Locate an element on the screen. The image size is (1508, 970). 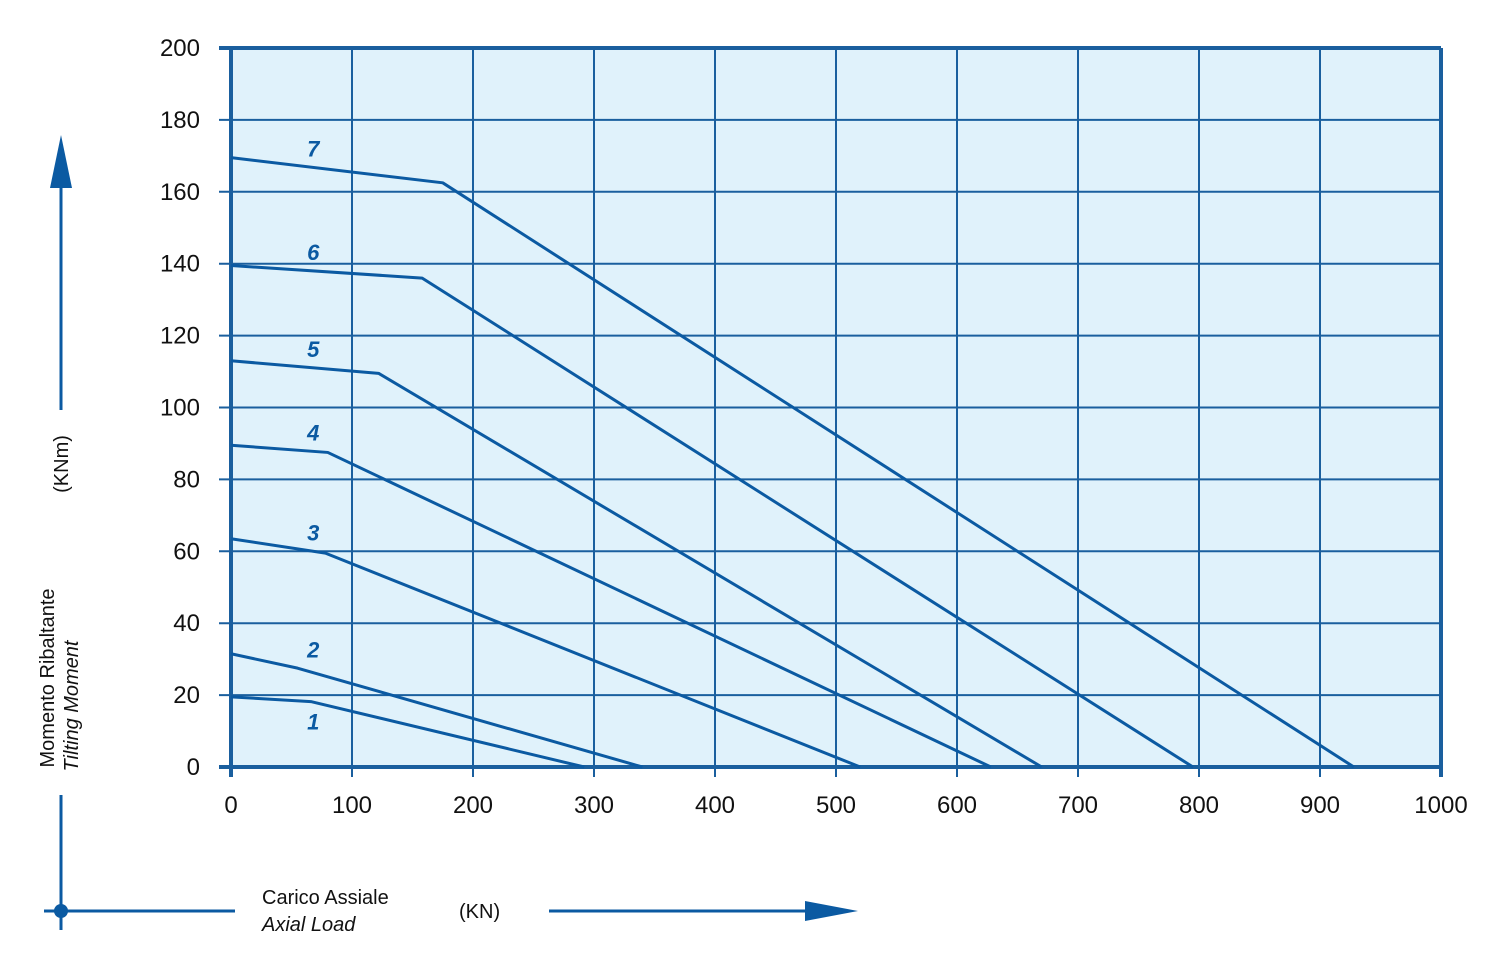
series-label-7: 7 is located at coordinates (314, 149).